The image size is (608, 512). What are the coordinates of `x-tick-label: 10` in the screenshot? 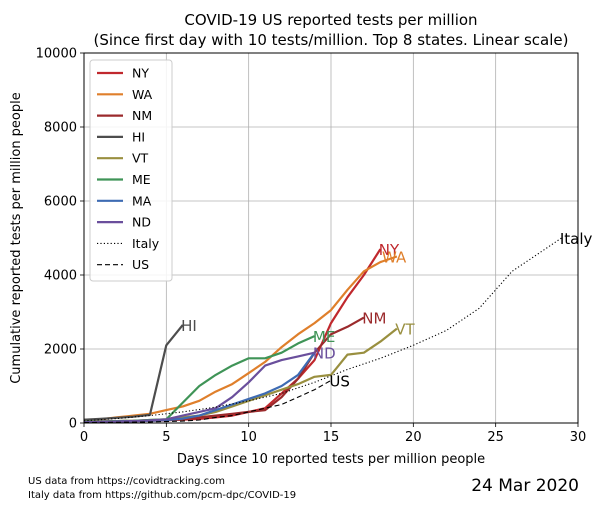 It's located at (248, 437).